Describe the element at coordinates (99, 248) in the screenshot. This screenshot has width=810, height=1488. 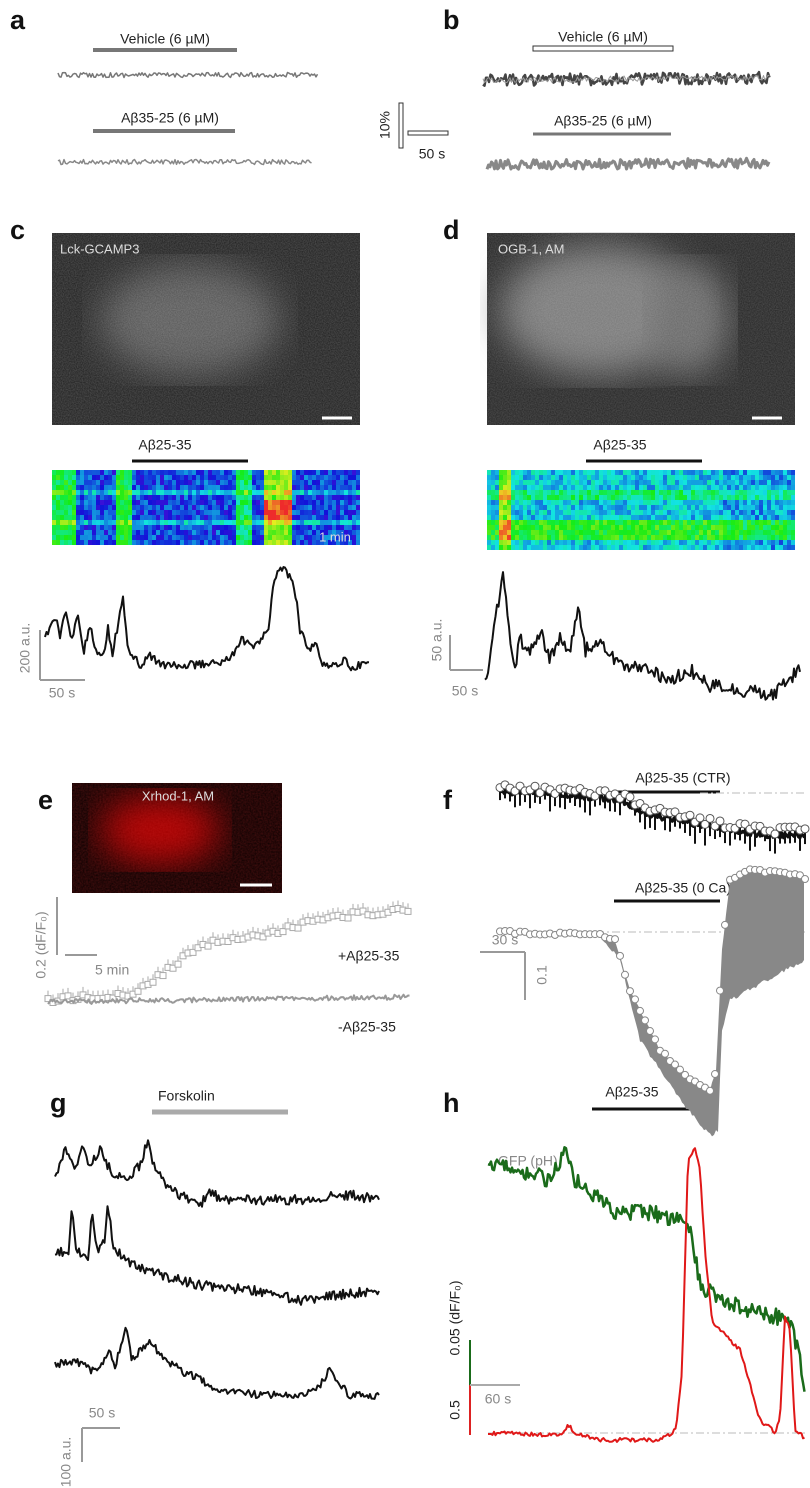
I see `image-label: Lck-GCAMP3` at that location.